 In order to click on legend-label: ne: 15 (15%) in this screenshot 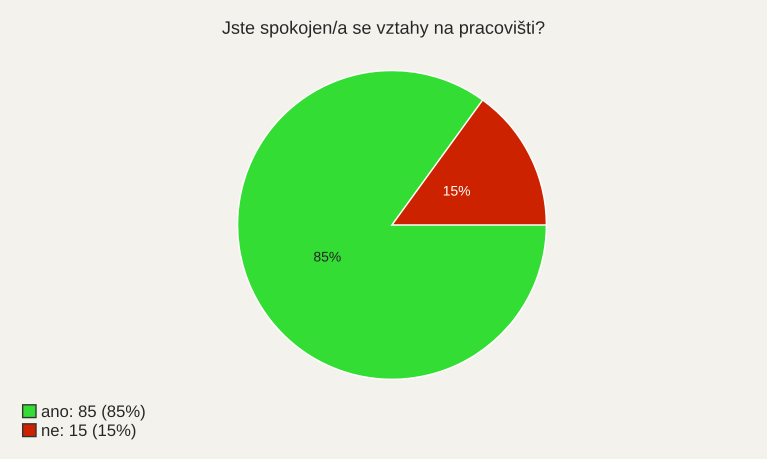, I will do `click(89, 432)`.